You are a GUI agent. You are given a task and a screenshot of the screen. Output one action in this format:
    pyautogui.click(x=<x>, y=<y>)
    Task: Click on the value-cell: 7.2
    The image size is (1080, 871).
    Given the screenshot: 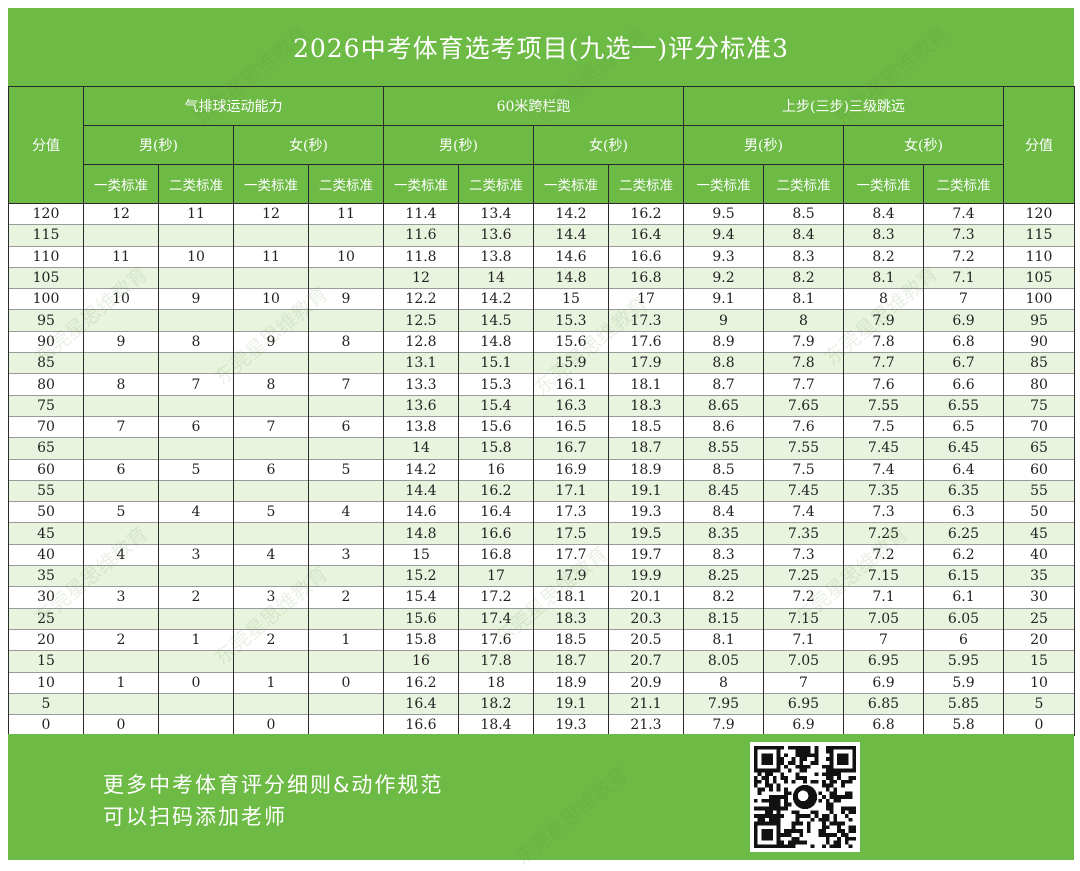 What is the action you would take?
    pyautogui.click(x=884, y=554)
    